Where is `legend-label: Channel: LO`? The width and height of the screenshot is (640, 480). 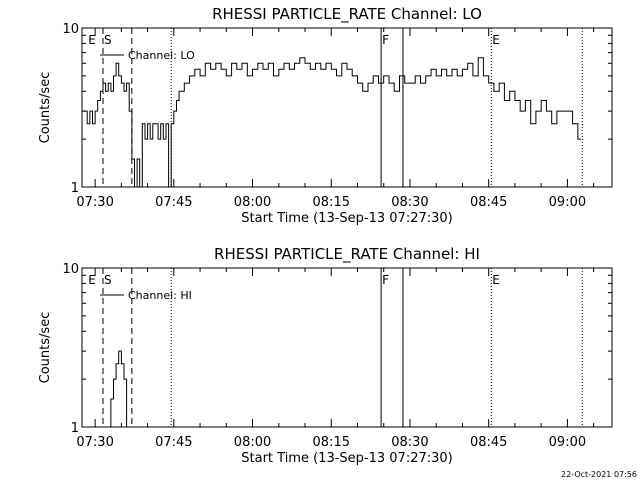 legend-label: Channel: LO is located at coordinates (161, 55).